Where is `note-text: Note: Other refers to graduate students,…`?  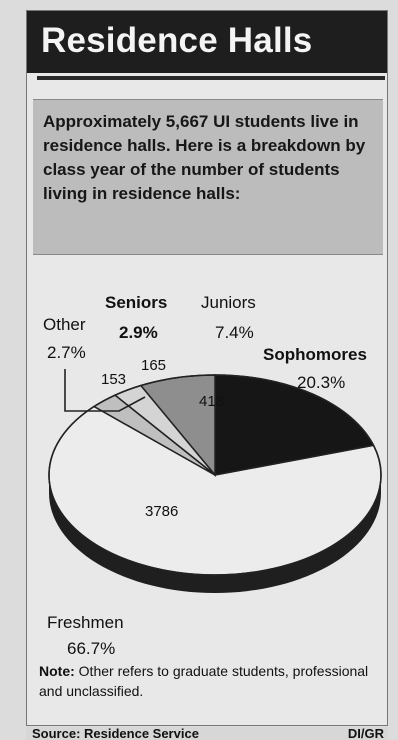 note-text: Note: Other refers to graduate students,… is located at coordinates (209, 681).